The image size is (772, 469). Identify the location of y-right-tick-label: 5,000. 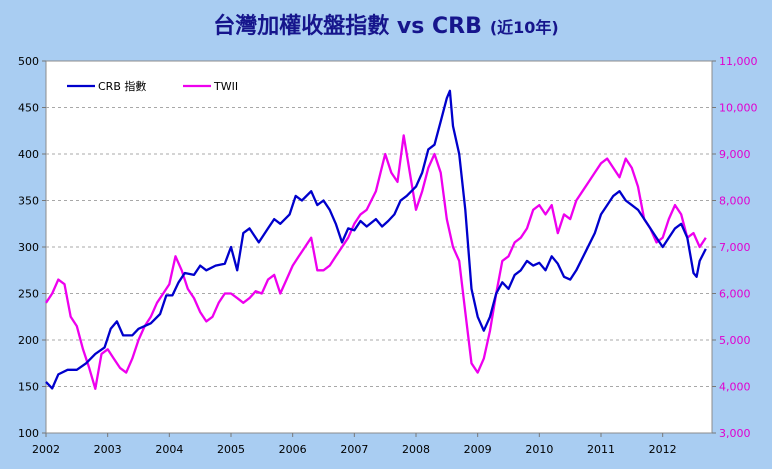
(735, 340).